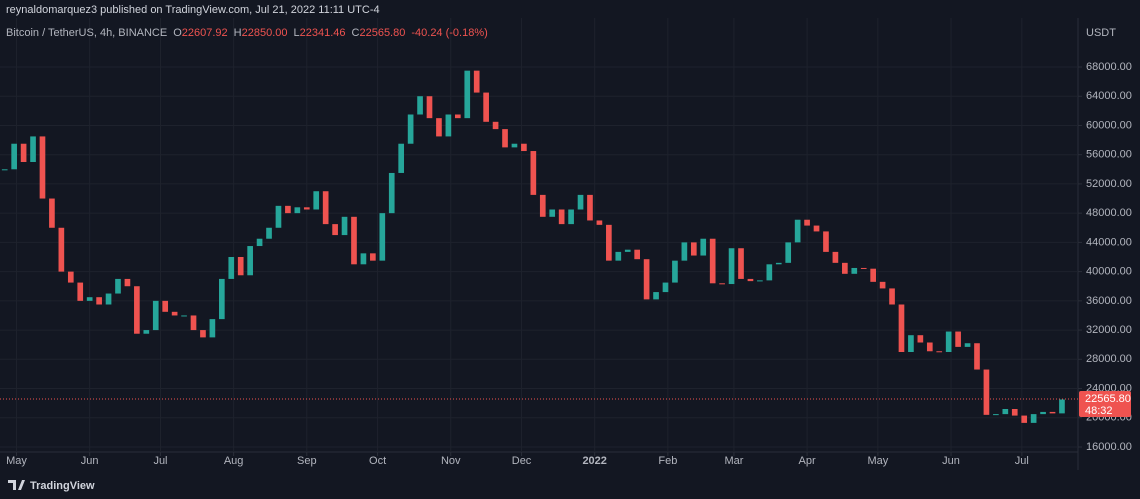 The width and height of the screenshot is (1140, 499). I want to click on y-tick-label: 40000.00, so click(1109, 272).